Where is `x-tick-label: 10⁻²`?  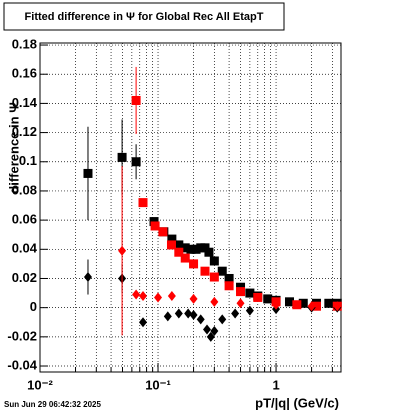
x-tick-label: 10⁻² is located at coordinates (40, 384).